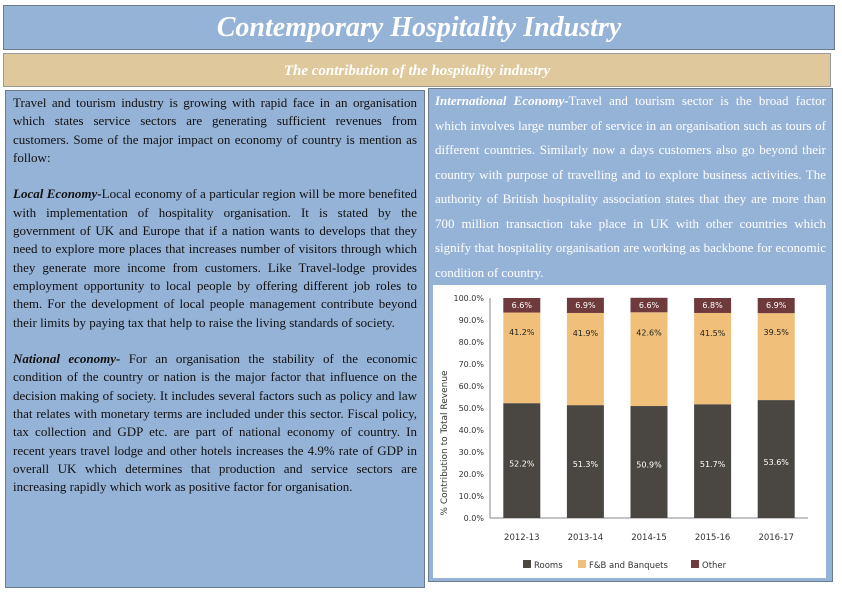  Describe the element at coordinates (472, 430) in the screenshot. I see `y-tick-label: 40.0%` at that location.